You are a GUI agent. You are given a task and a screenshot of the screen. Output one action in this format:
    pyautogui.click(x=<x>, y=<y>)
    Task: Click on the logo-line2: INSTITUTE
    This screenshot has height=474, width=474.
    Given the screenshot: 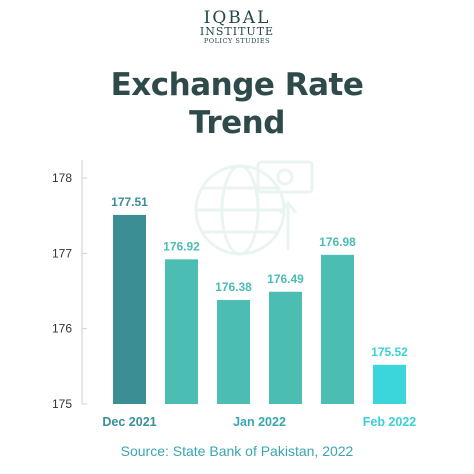 What is the action you would take?
    pyautogui.click(x=237, y=31)
    